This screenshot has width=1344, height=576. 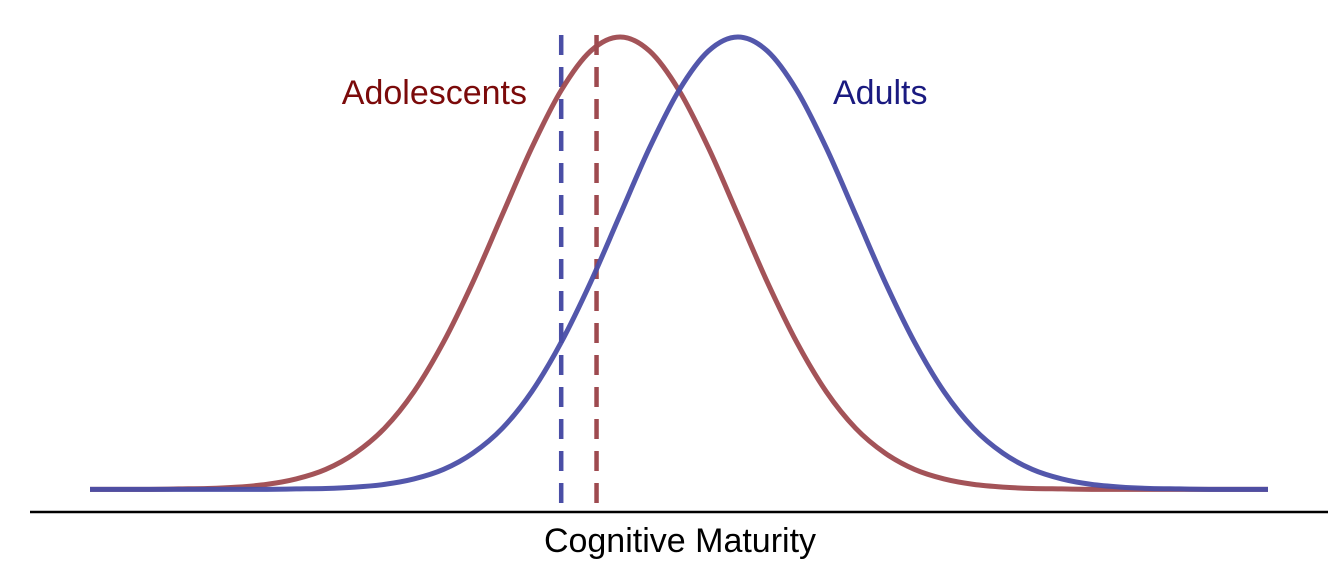 What do you see at coordinates (680, 541) in the screenshot?
I see `x-axis-label: Cognitive Maturity` at bounding box center [680, 541].